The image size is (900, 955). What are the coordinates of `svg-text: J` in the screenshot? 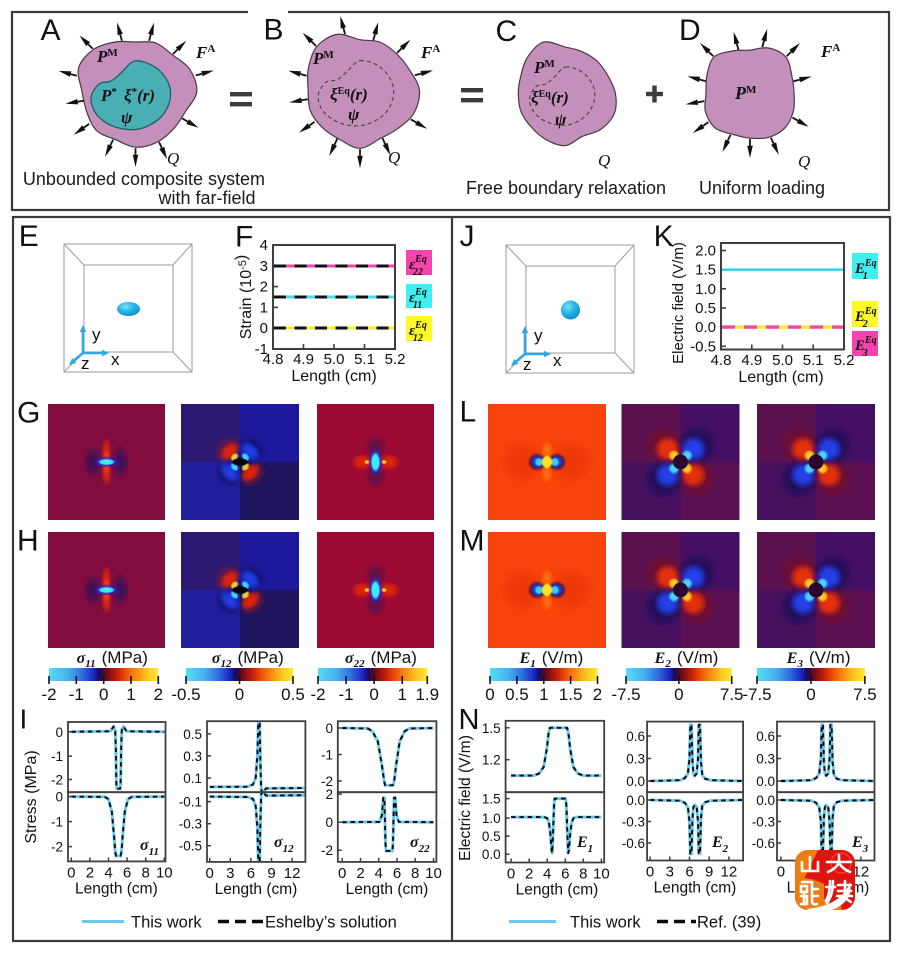 It's located at (467, 236).